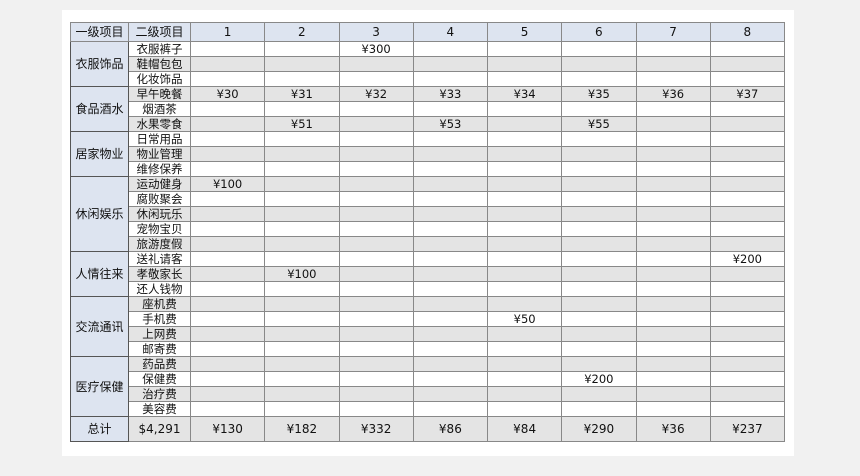 The width and height of the screenshot is (860, 476). I want to click on value-cell: ¥53, so click(450, 124).